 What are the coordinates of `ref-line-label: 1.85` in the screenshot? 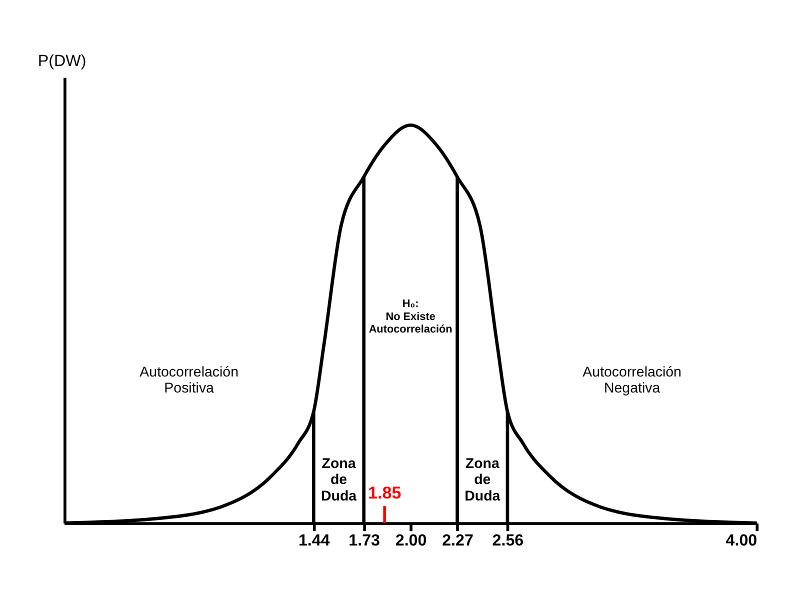 It's located at (385, 492).